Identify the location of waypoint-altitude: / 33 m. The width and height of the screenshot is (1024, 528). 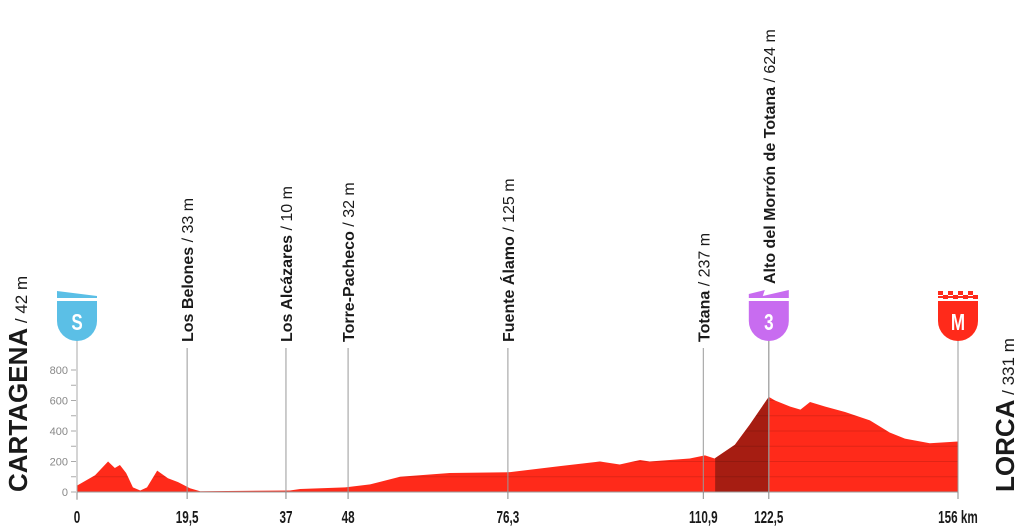
(188, 222).